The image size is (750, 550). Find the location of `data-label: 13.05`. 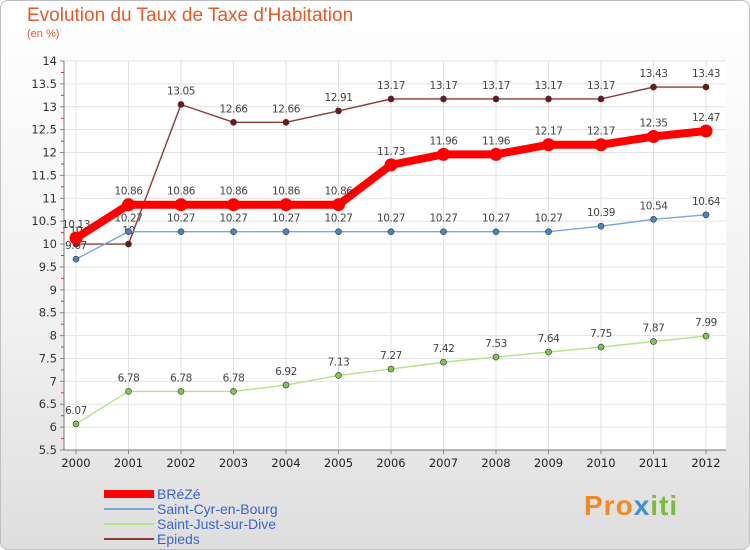

data-label: 13.05 is located at coordinates (181, 91).